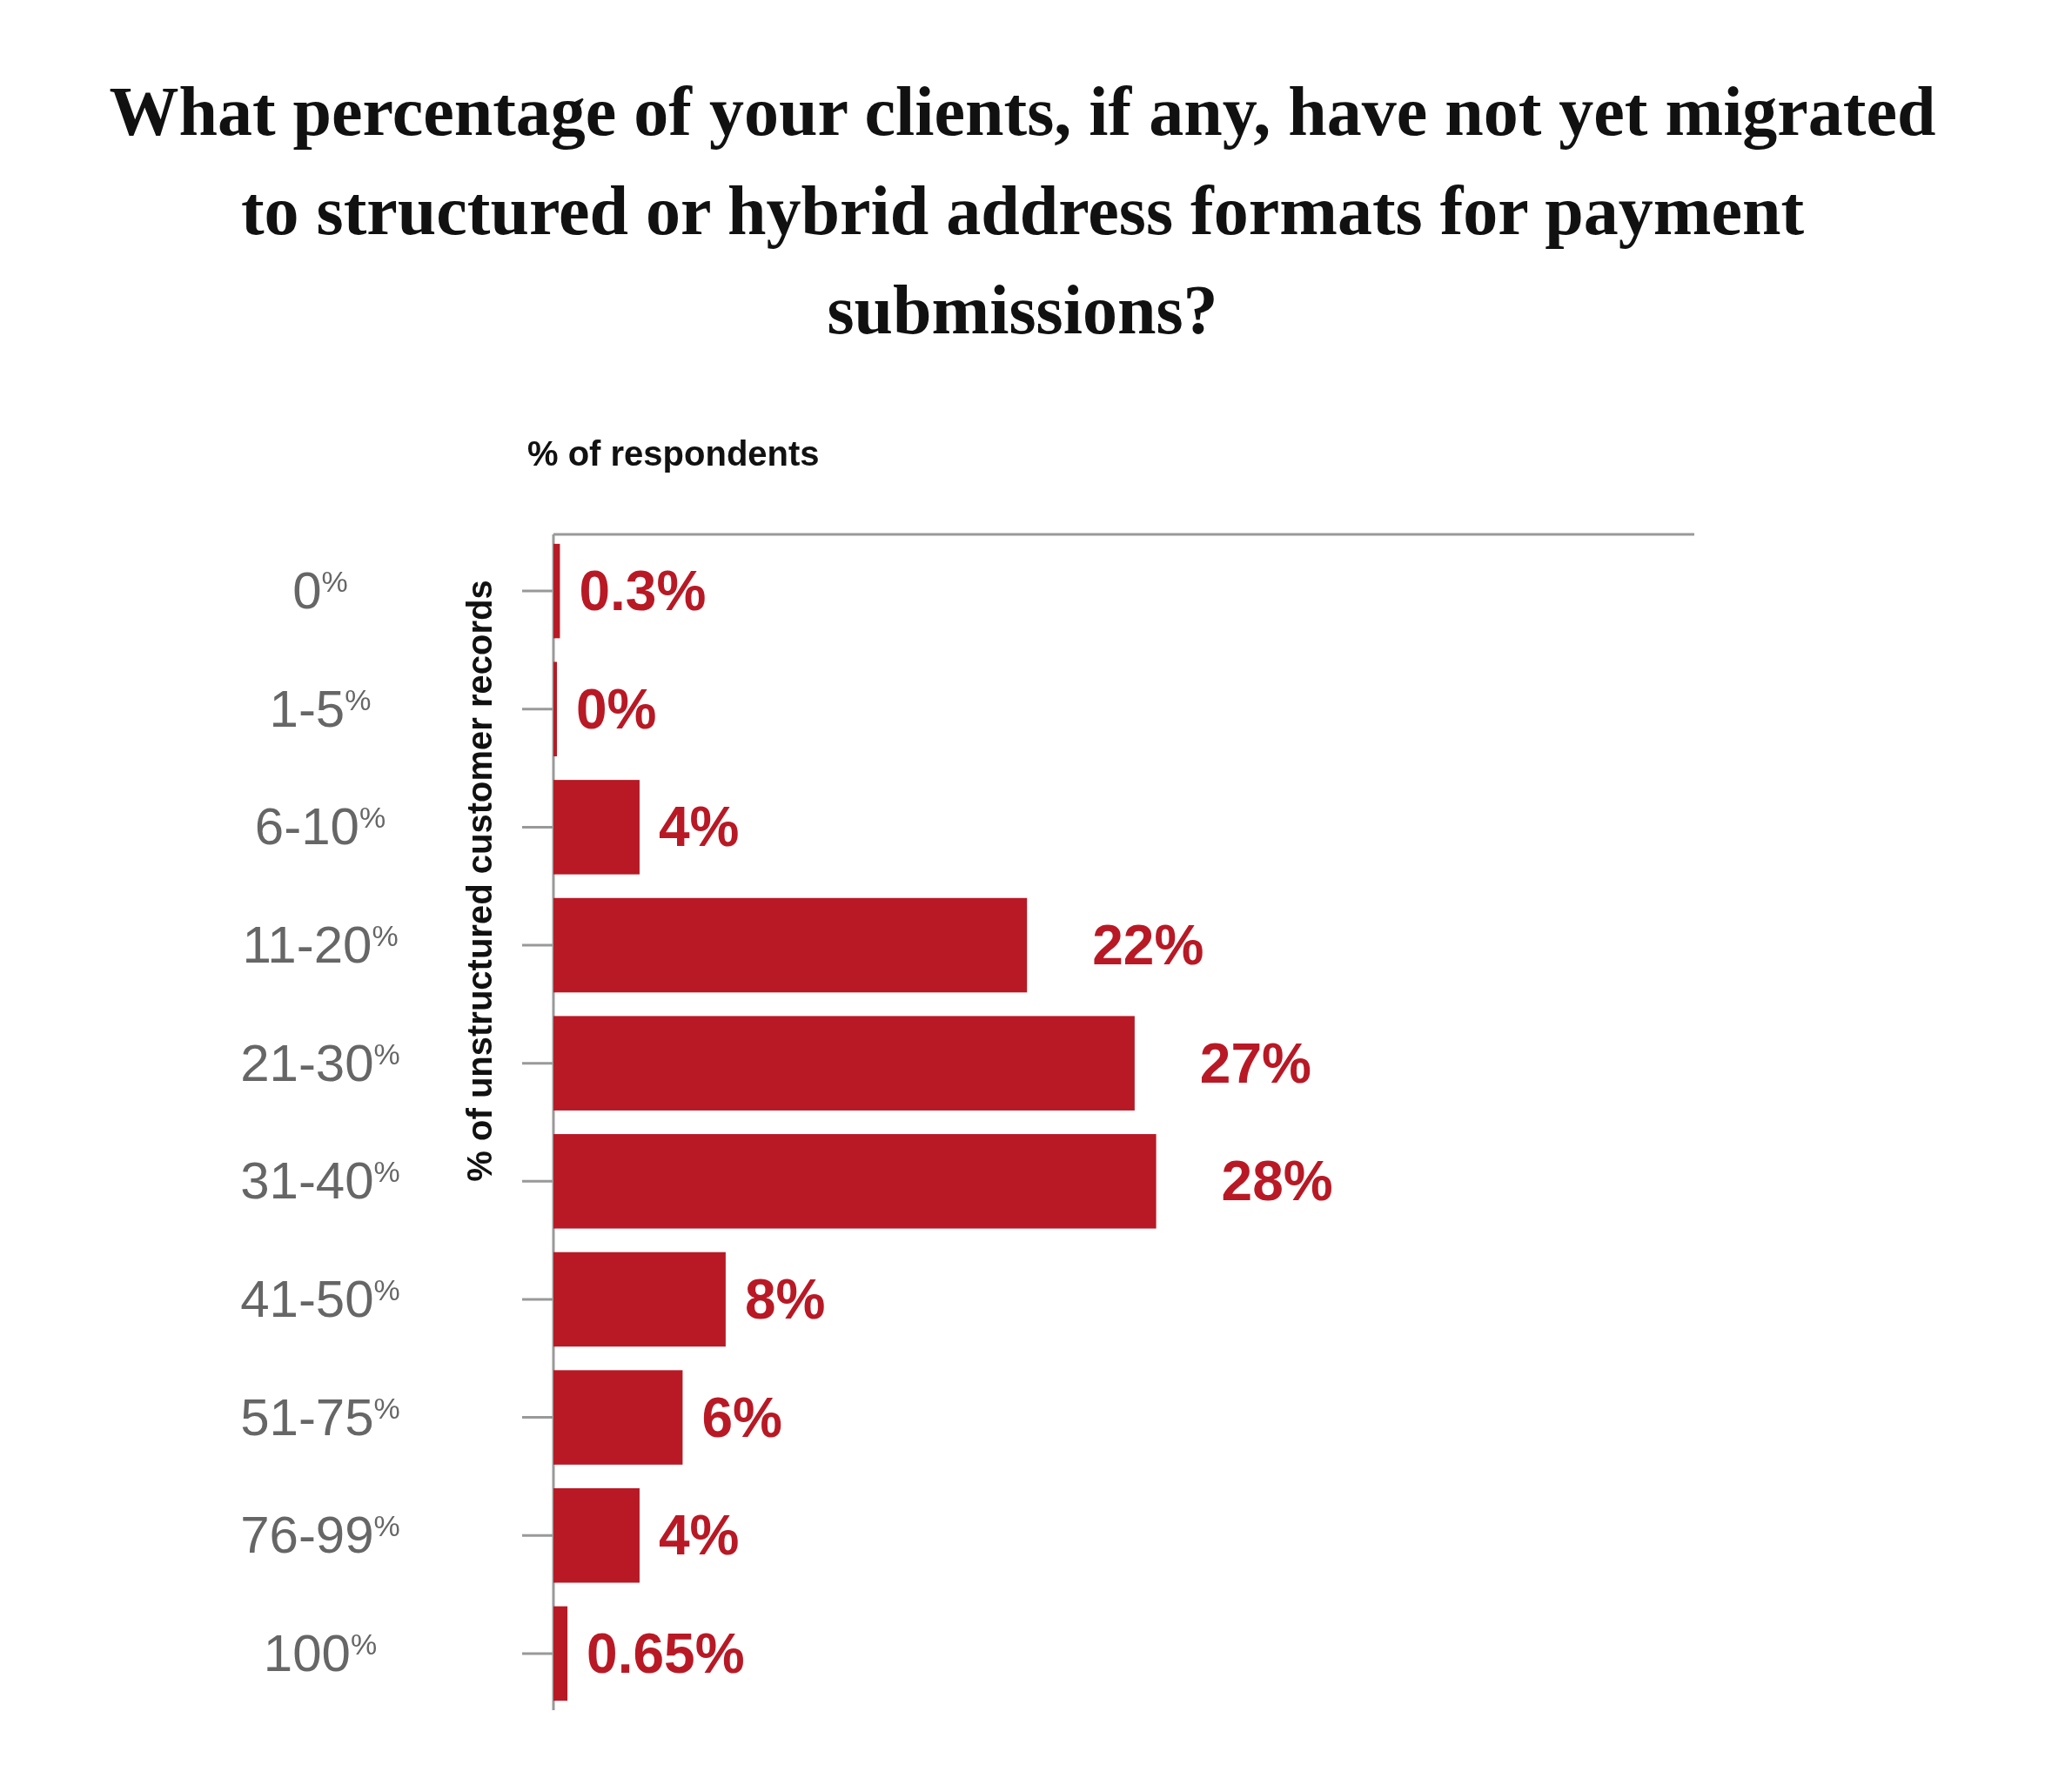 The height and width of the screenshot is (1792, 2045). I want to click on y-axis-title: % of unstructured customer records, so click(480, 881).